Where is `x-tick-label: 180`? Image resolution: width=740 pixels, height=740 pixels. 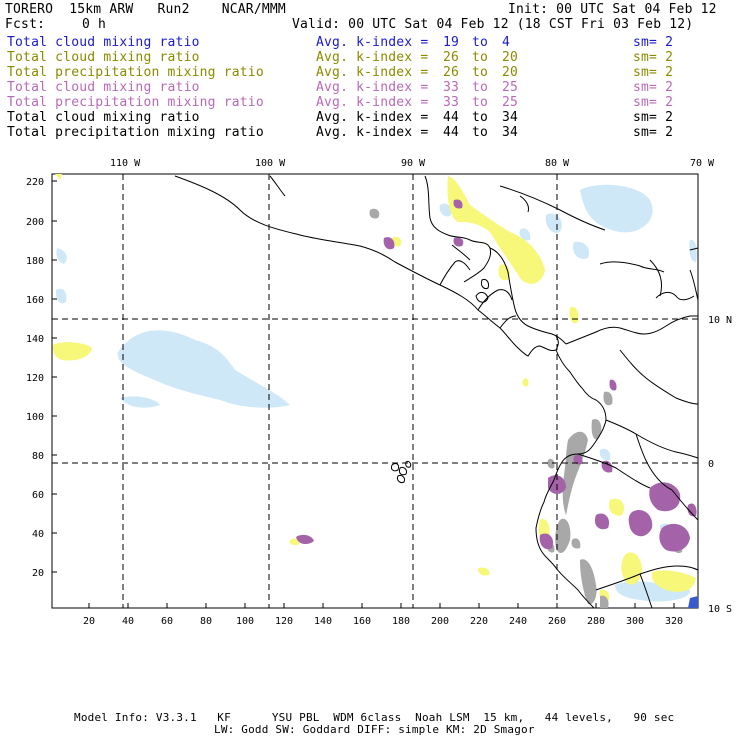 x-tick-label: 180 is located at coordinates (401, 621).